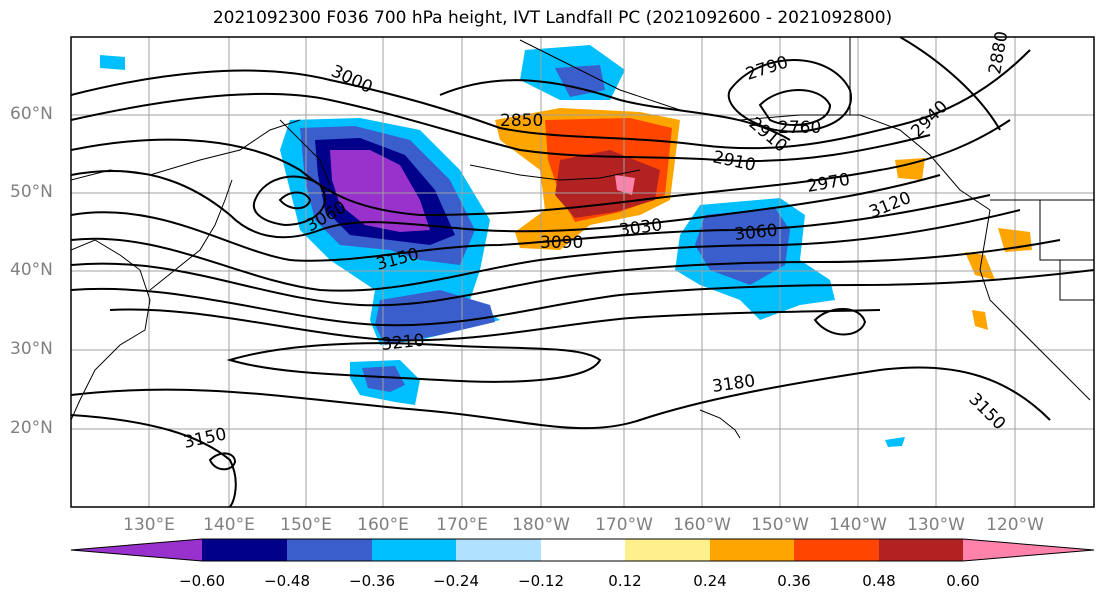 The height and width of the screenshot is (601, 1105). What do you see at coordinates (111, 330) in the screenshot?
I see `asia-coast` at bounding box center [111, 330].